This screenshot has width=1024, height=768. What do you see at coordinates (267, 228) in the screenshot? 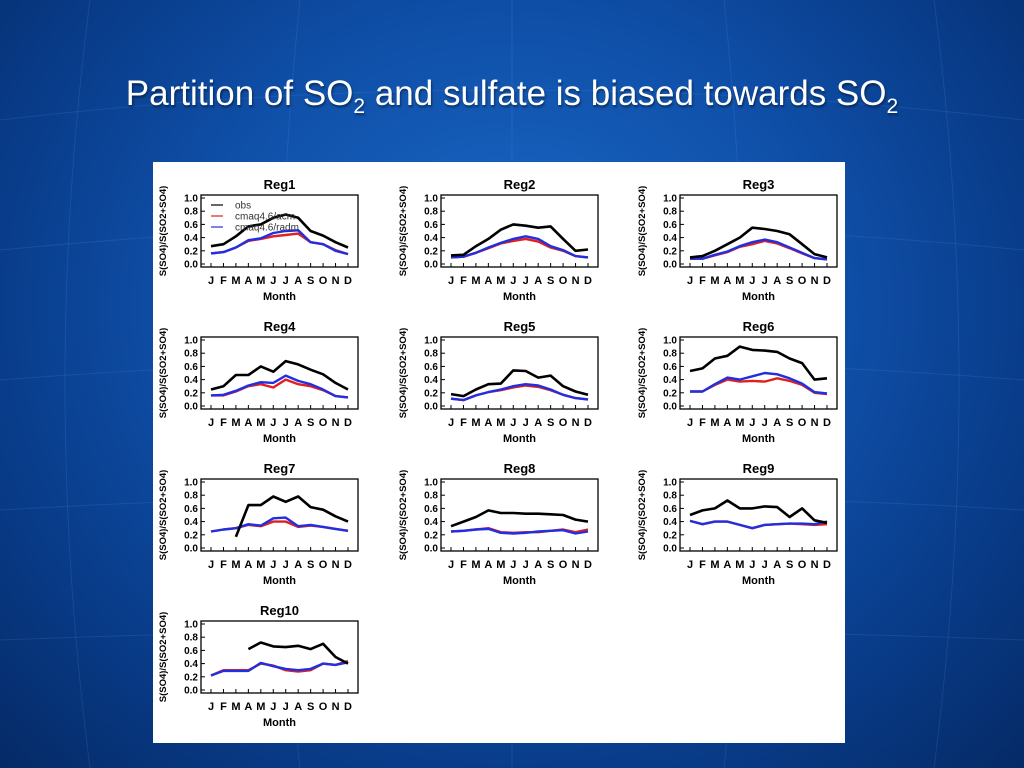
I see `legend-label: cmaq4.6/radm` at bounding box center [267, 228].